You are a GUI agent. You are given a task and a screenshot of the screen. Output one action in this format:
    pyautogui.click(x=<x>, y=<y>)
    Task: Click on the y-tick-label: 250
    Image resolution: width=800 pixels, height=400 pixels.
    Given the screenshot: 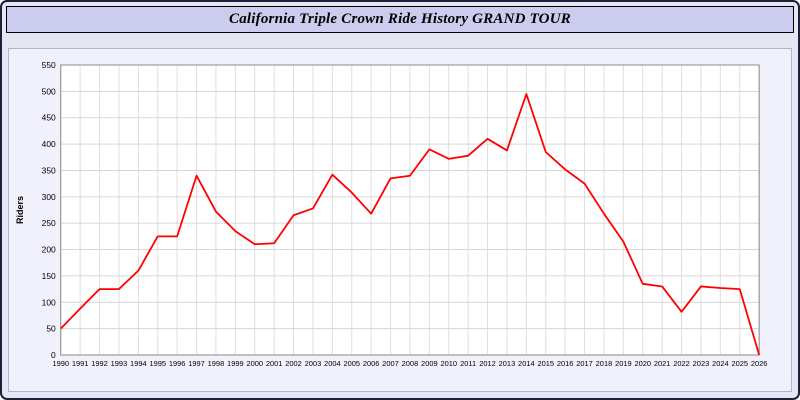 What is the action you would take?
    pyautogui.click(x=49, y=223)
    